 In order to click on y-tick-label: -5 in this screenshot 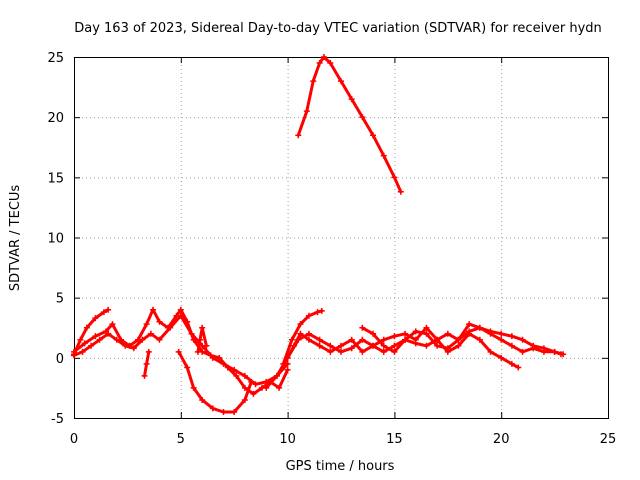, I will do `click(57, 419)`.